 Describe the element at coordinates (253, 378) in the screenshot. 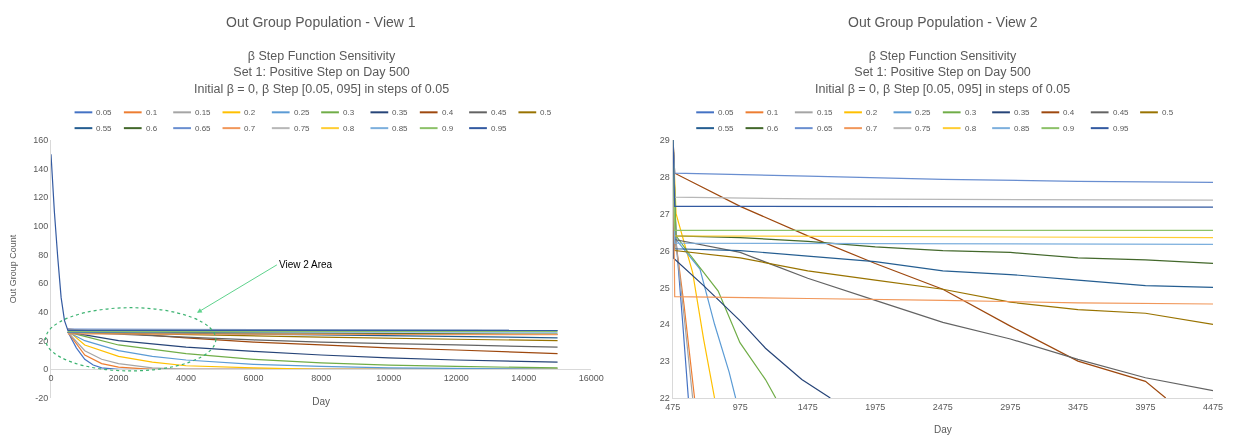

I see `x-tick-label: 6000` at that location.